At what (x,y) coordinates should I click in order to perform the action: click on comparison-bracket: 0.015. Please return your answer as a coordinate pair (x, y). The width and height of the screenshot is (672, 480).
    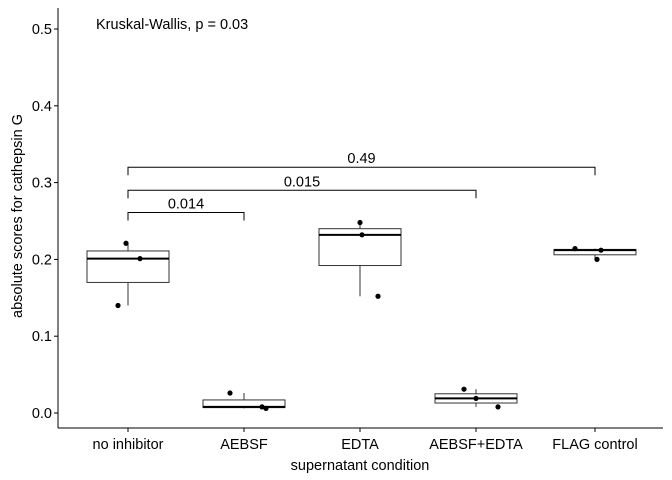
    Looking at the image, I should click on (302, 186).